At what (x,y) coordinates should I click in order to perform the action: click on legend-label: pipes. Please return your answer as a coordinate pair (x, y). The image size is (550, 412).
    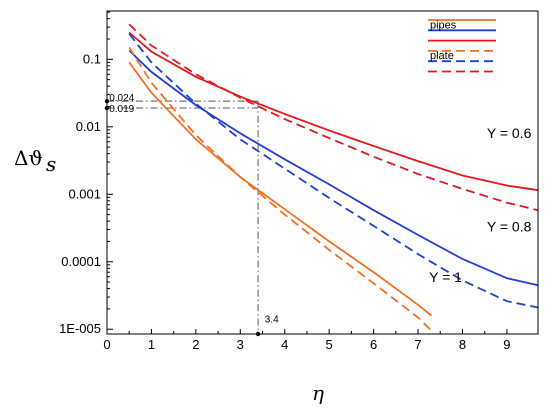
    Looking at the image, I should click on (443, 25).